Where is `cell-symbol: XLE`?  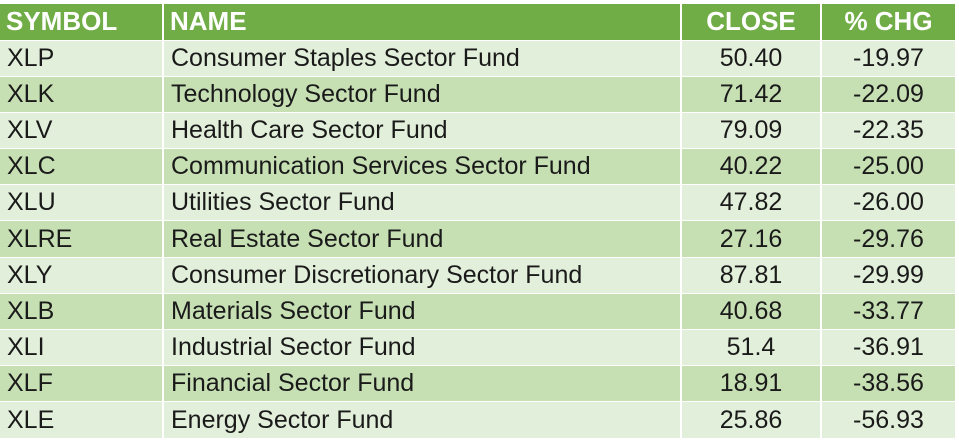 cell-symbol: XLE is located at coordinates (82, 420).